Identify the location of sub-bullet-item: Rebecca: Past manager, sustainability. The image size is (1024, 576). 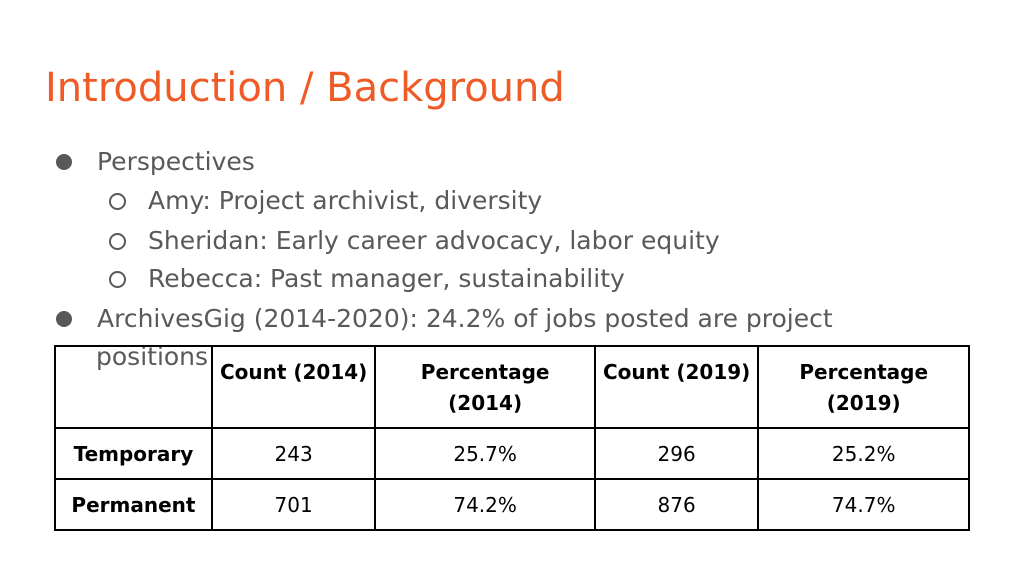
(367, 279).